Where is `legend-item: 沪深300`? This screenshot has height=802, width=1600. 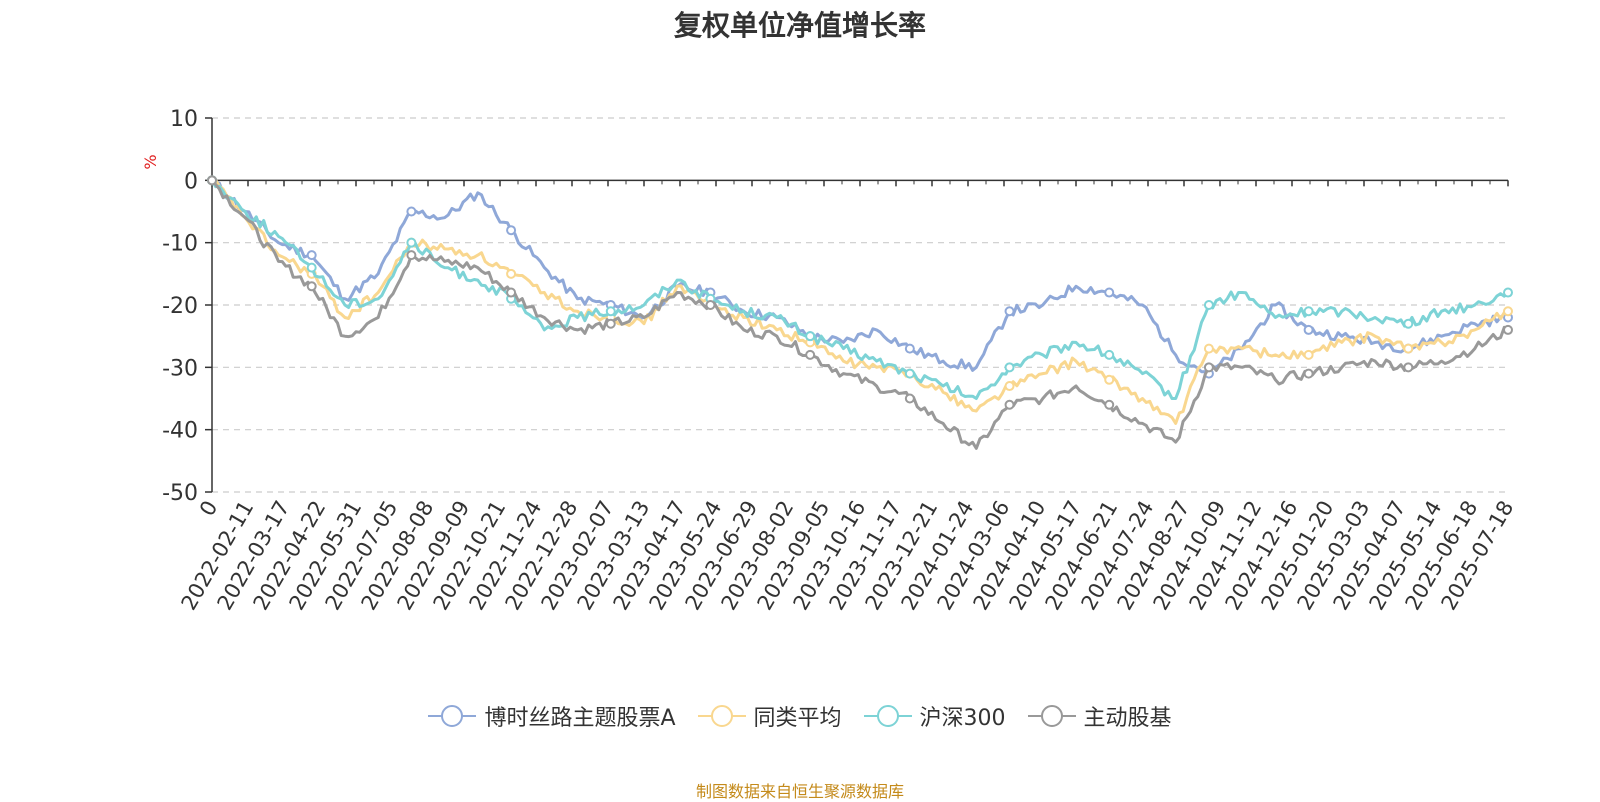 legend-item: 沪深300 is located at coordinates (934, 716).